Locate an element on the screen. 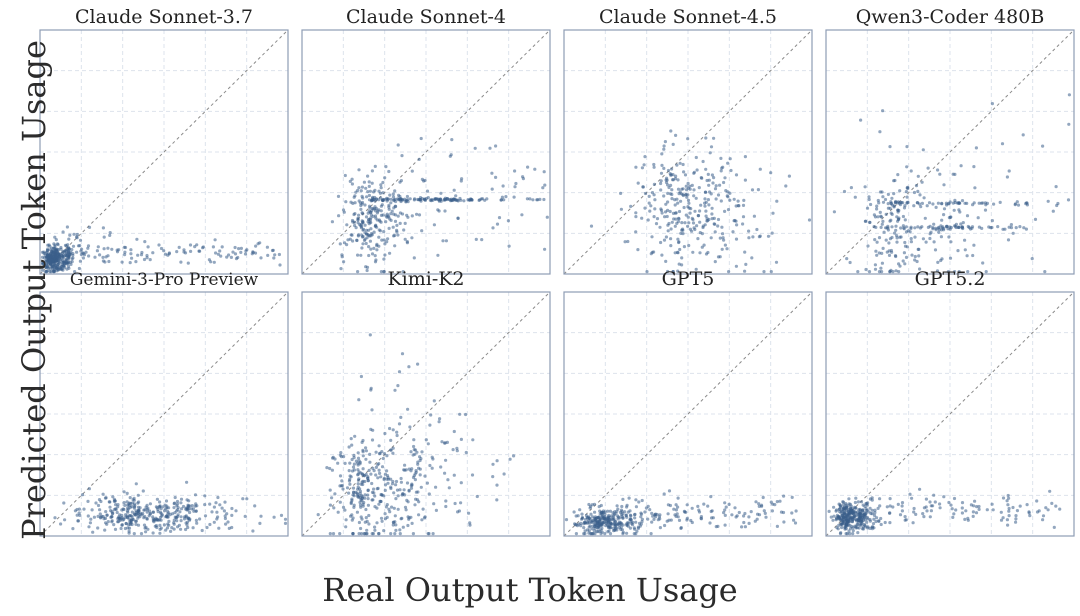  subplot-title: Claude Sonnet-4.5 is located at coordinates (688, 17).